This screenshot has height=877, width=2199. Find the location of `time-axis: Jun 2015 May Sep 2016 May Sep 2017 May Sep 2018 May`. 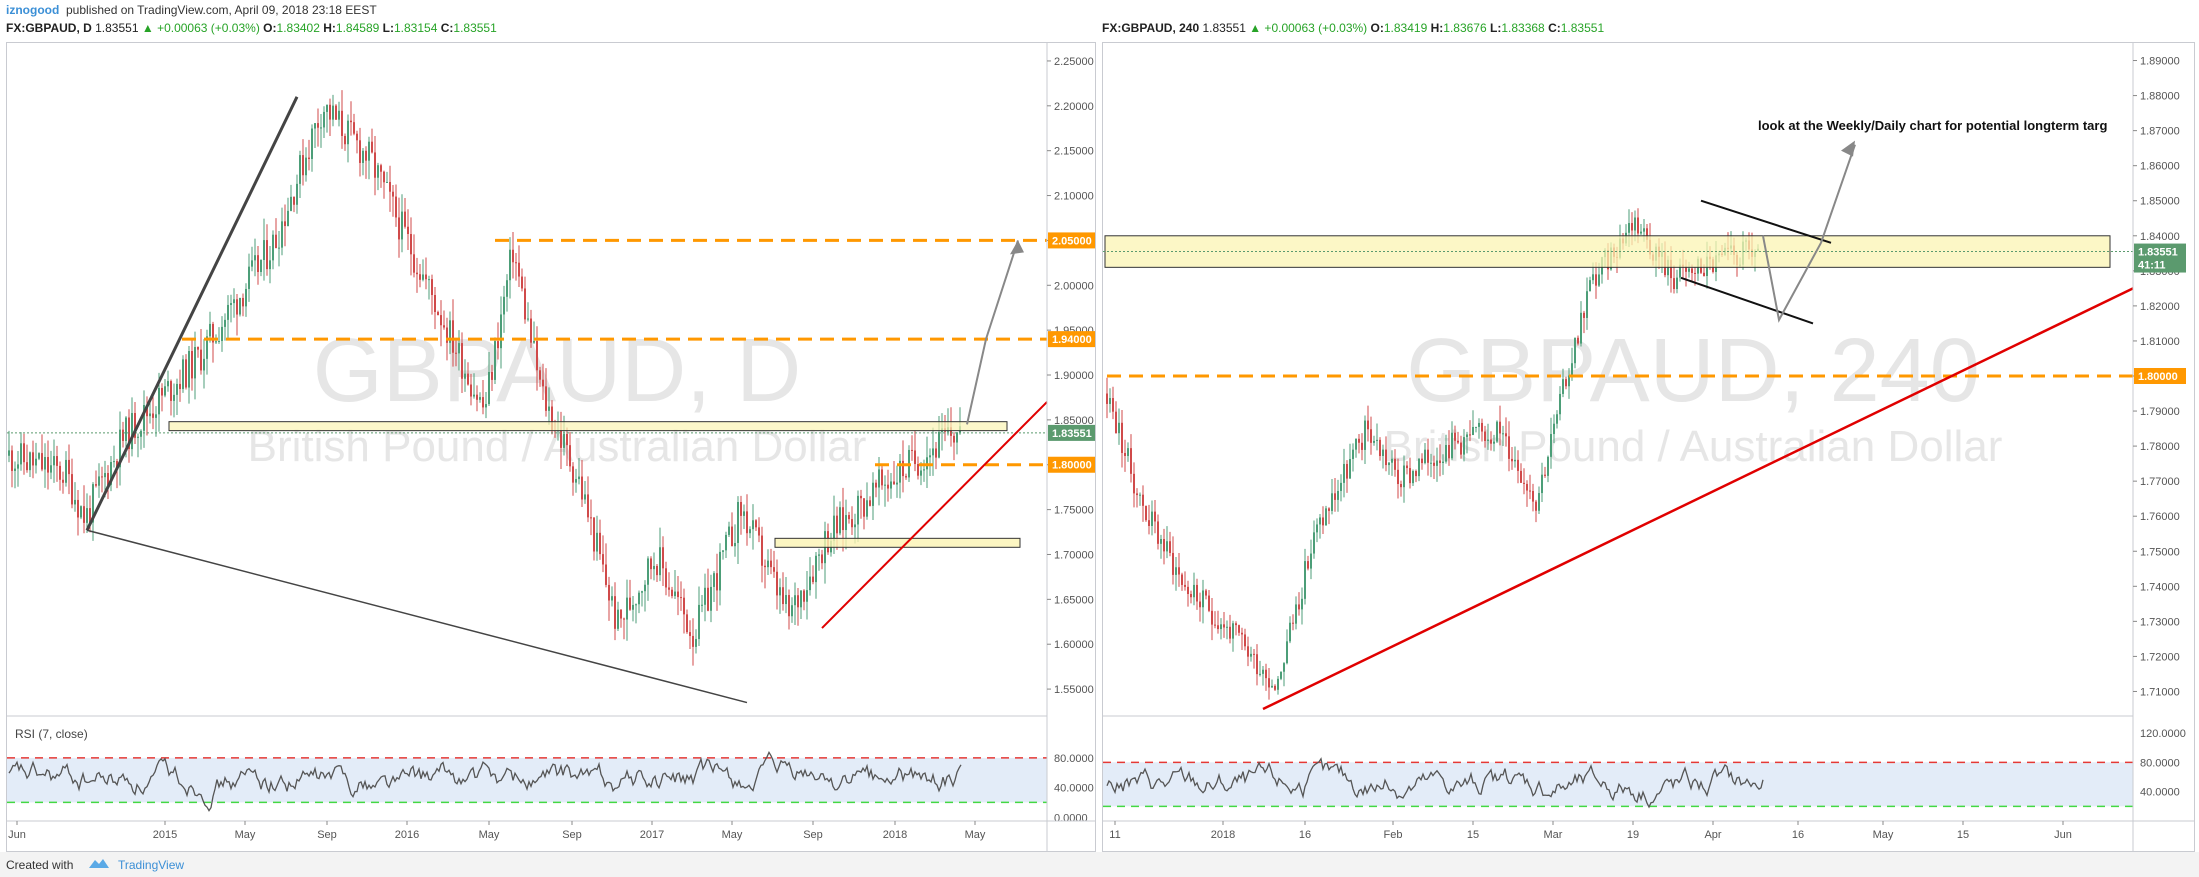

time-axis: Jun 2015 May Sep 2016 May Sep 2017 May Sep 2018 May is located at coordinates (497, 831).